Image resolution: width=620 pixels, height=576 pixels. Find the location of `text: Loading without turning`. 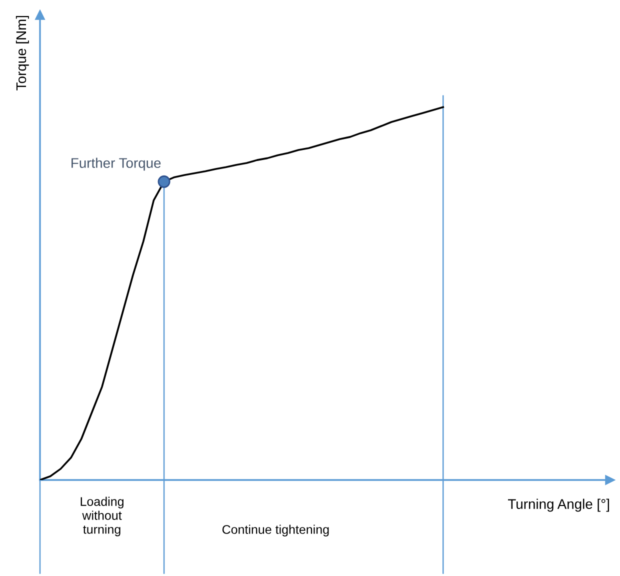

text: Loading without turning is located at coordinates (102, 516).